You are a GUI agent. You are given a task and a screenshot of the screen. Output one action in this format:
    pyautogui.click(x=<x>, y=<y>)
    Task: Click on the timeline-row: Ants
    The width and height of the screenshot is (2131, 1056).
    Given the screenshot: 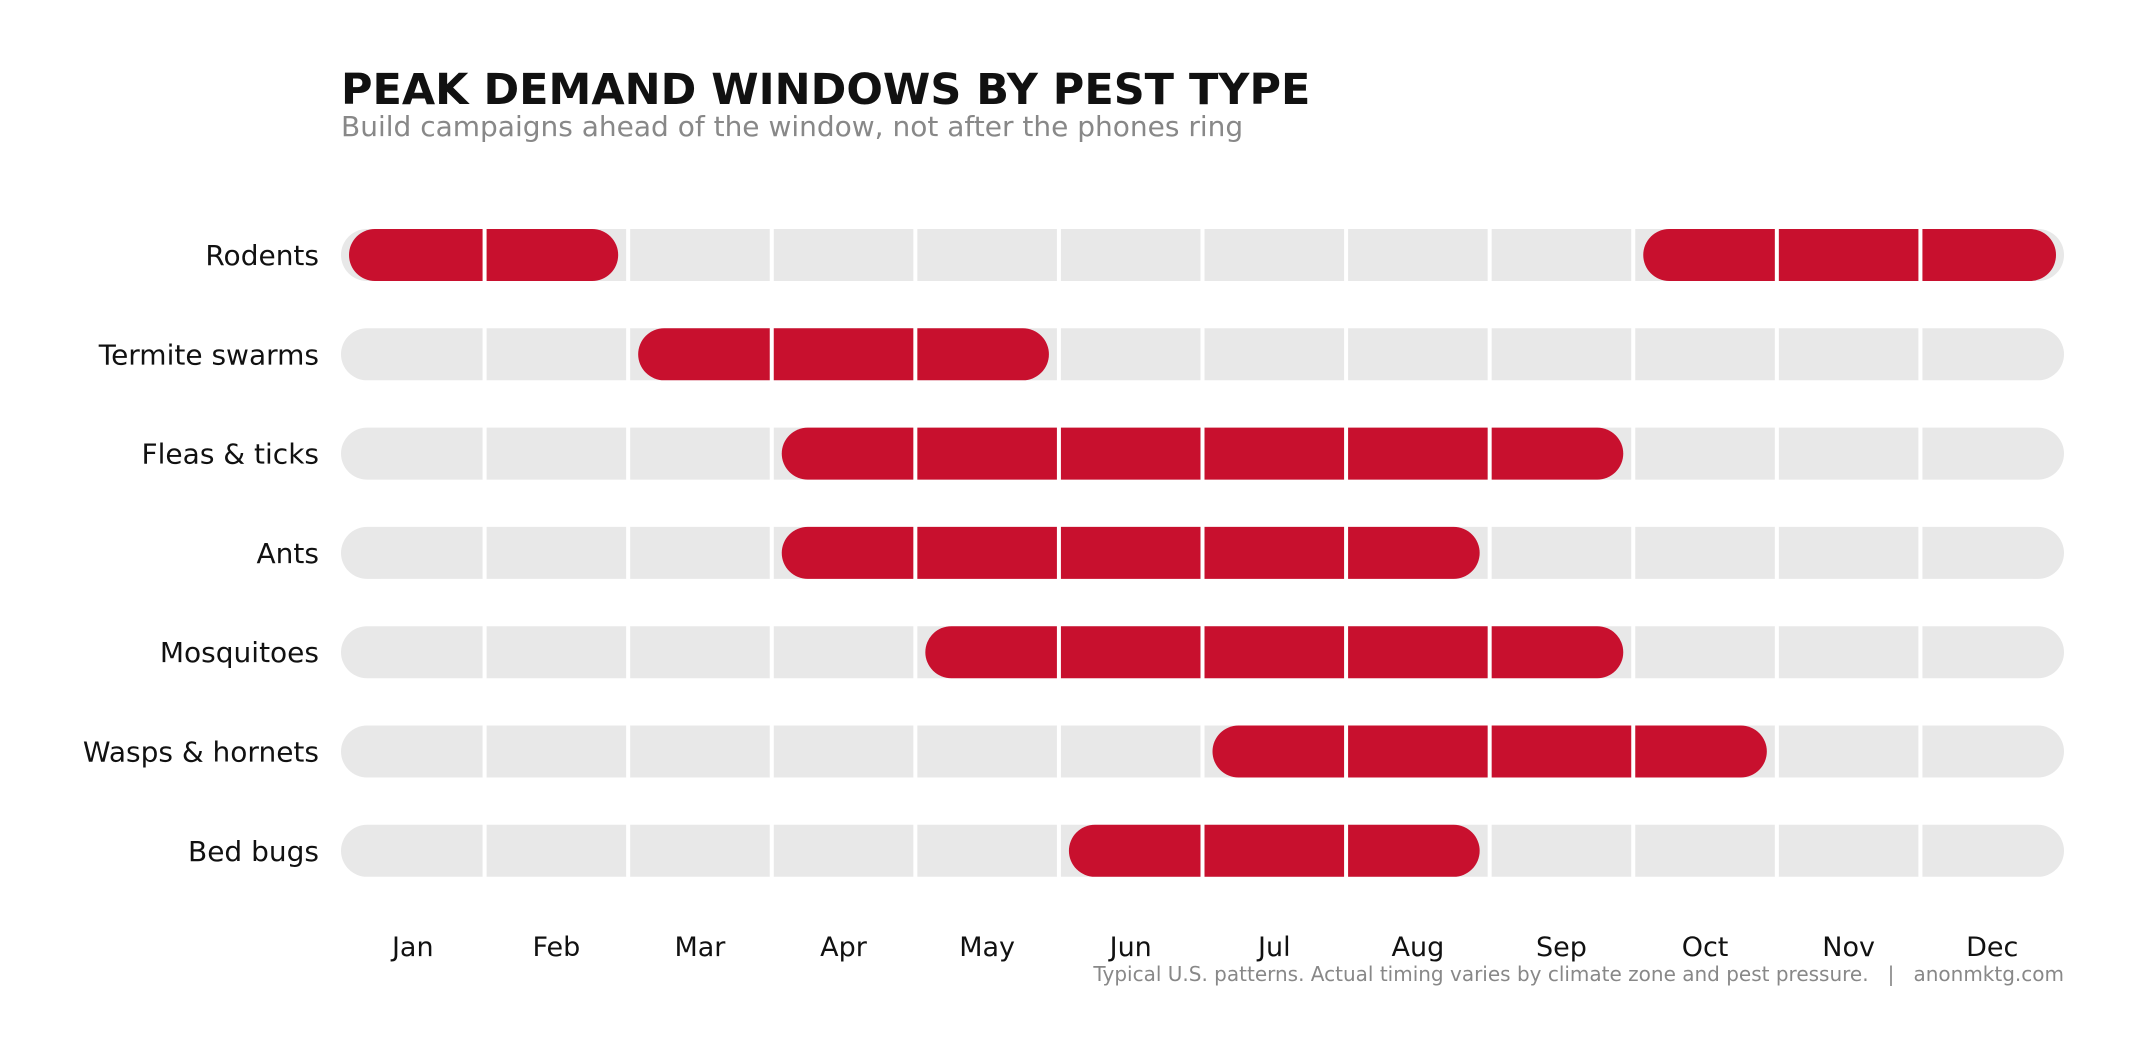 What is the action you would take?
    pyautogui.click(x=1160, y=552)
    